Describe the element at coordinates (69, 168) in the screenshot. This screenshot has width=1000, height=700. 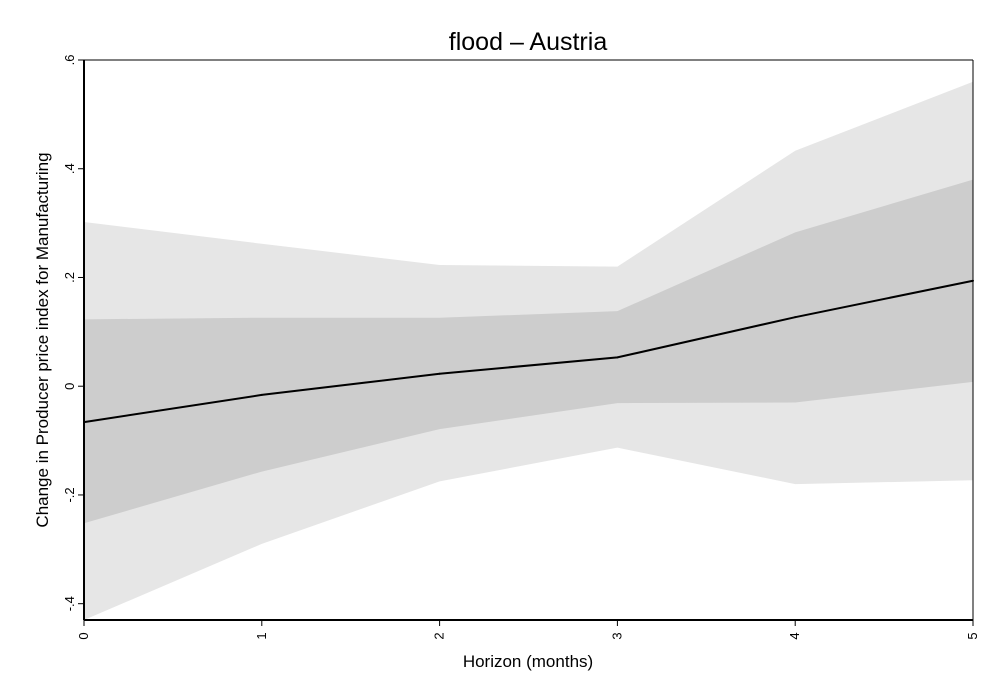
I see `y-tick-label: .4` at that location.